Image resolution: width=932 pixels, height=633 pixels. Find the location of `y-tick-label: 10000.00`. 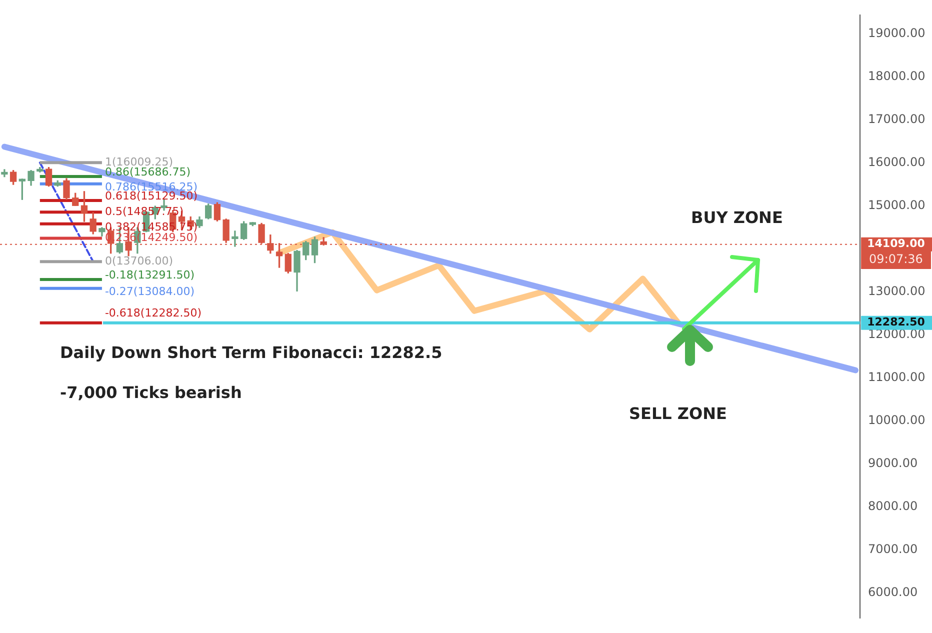

y-tick-label: 10000.00 is located at coordinates (897, 420).